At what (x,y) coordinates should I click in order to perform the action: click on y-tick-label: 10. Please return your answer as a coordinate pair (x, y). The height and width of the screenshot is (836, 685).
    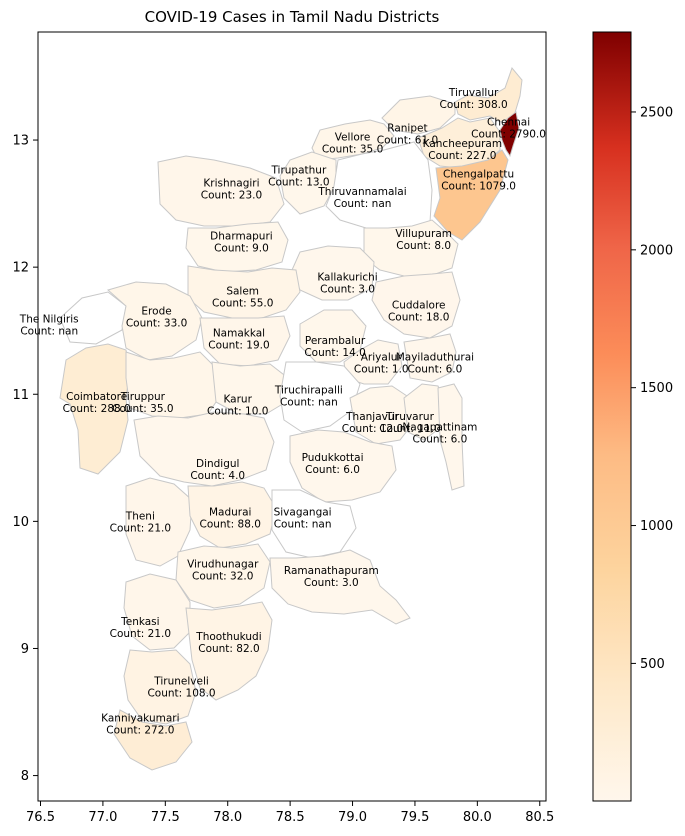
    Looking at the image, I should click on (20, 522).